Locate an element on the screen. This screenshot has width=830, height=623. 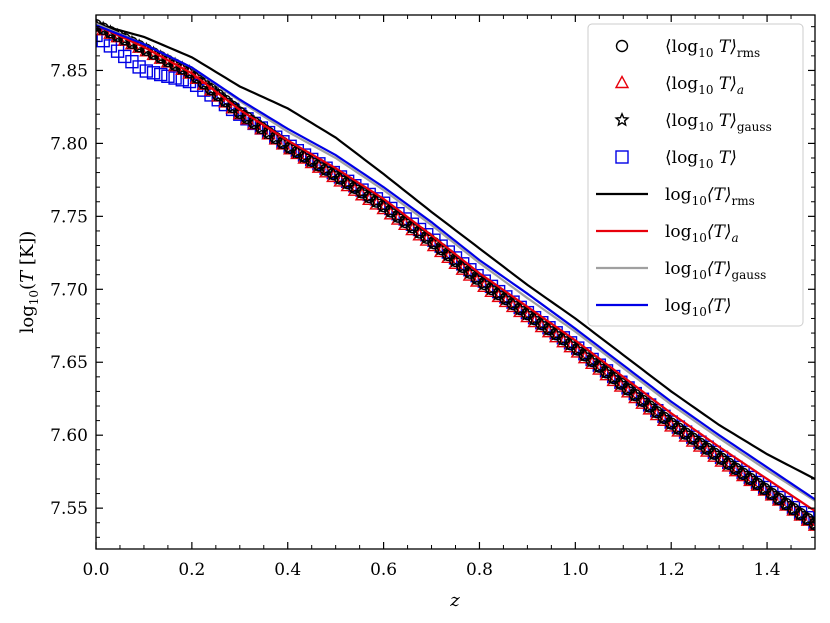
y-tick-label: 7.80 is located at coordinates (69, 144).